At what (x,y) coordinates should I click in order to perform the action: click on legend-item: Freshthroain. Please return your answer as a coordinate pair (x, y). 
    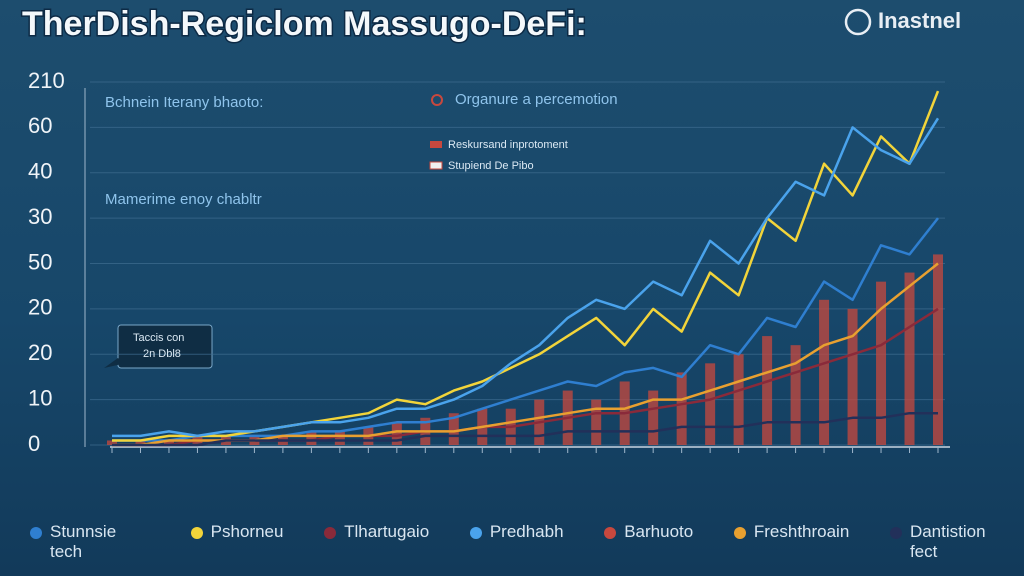
    Looking at the image, I should click on (791, 542).